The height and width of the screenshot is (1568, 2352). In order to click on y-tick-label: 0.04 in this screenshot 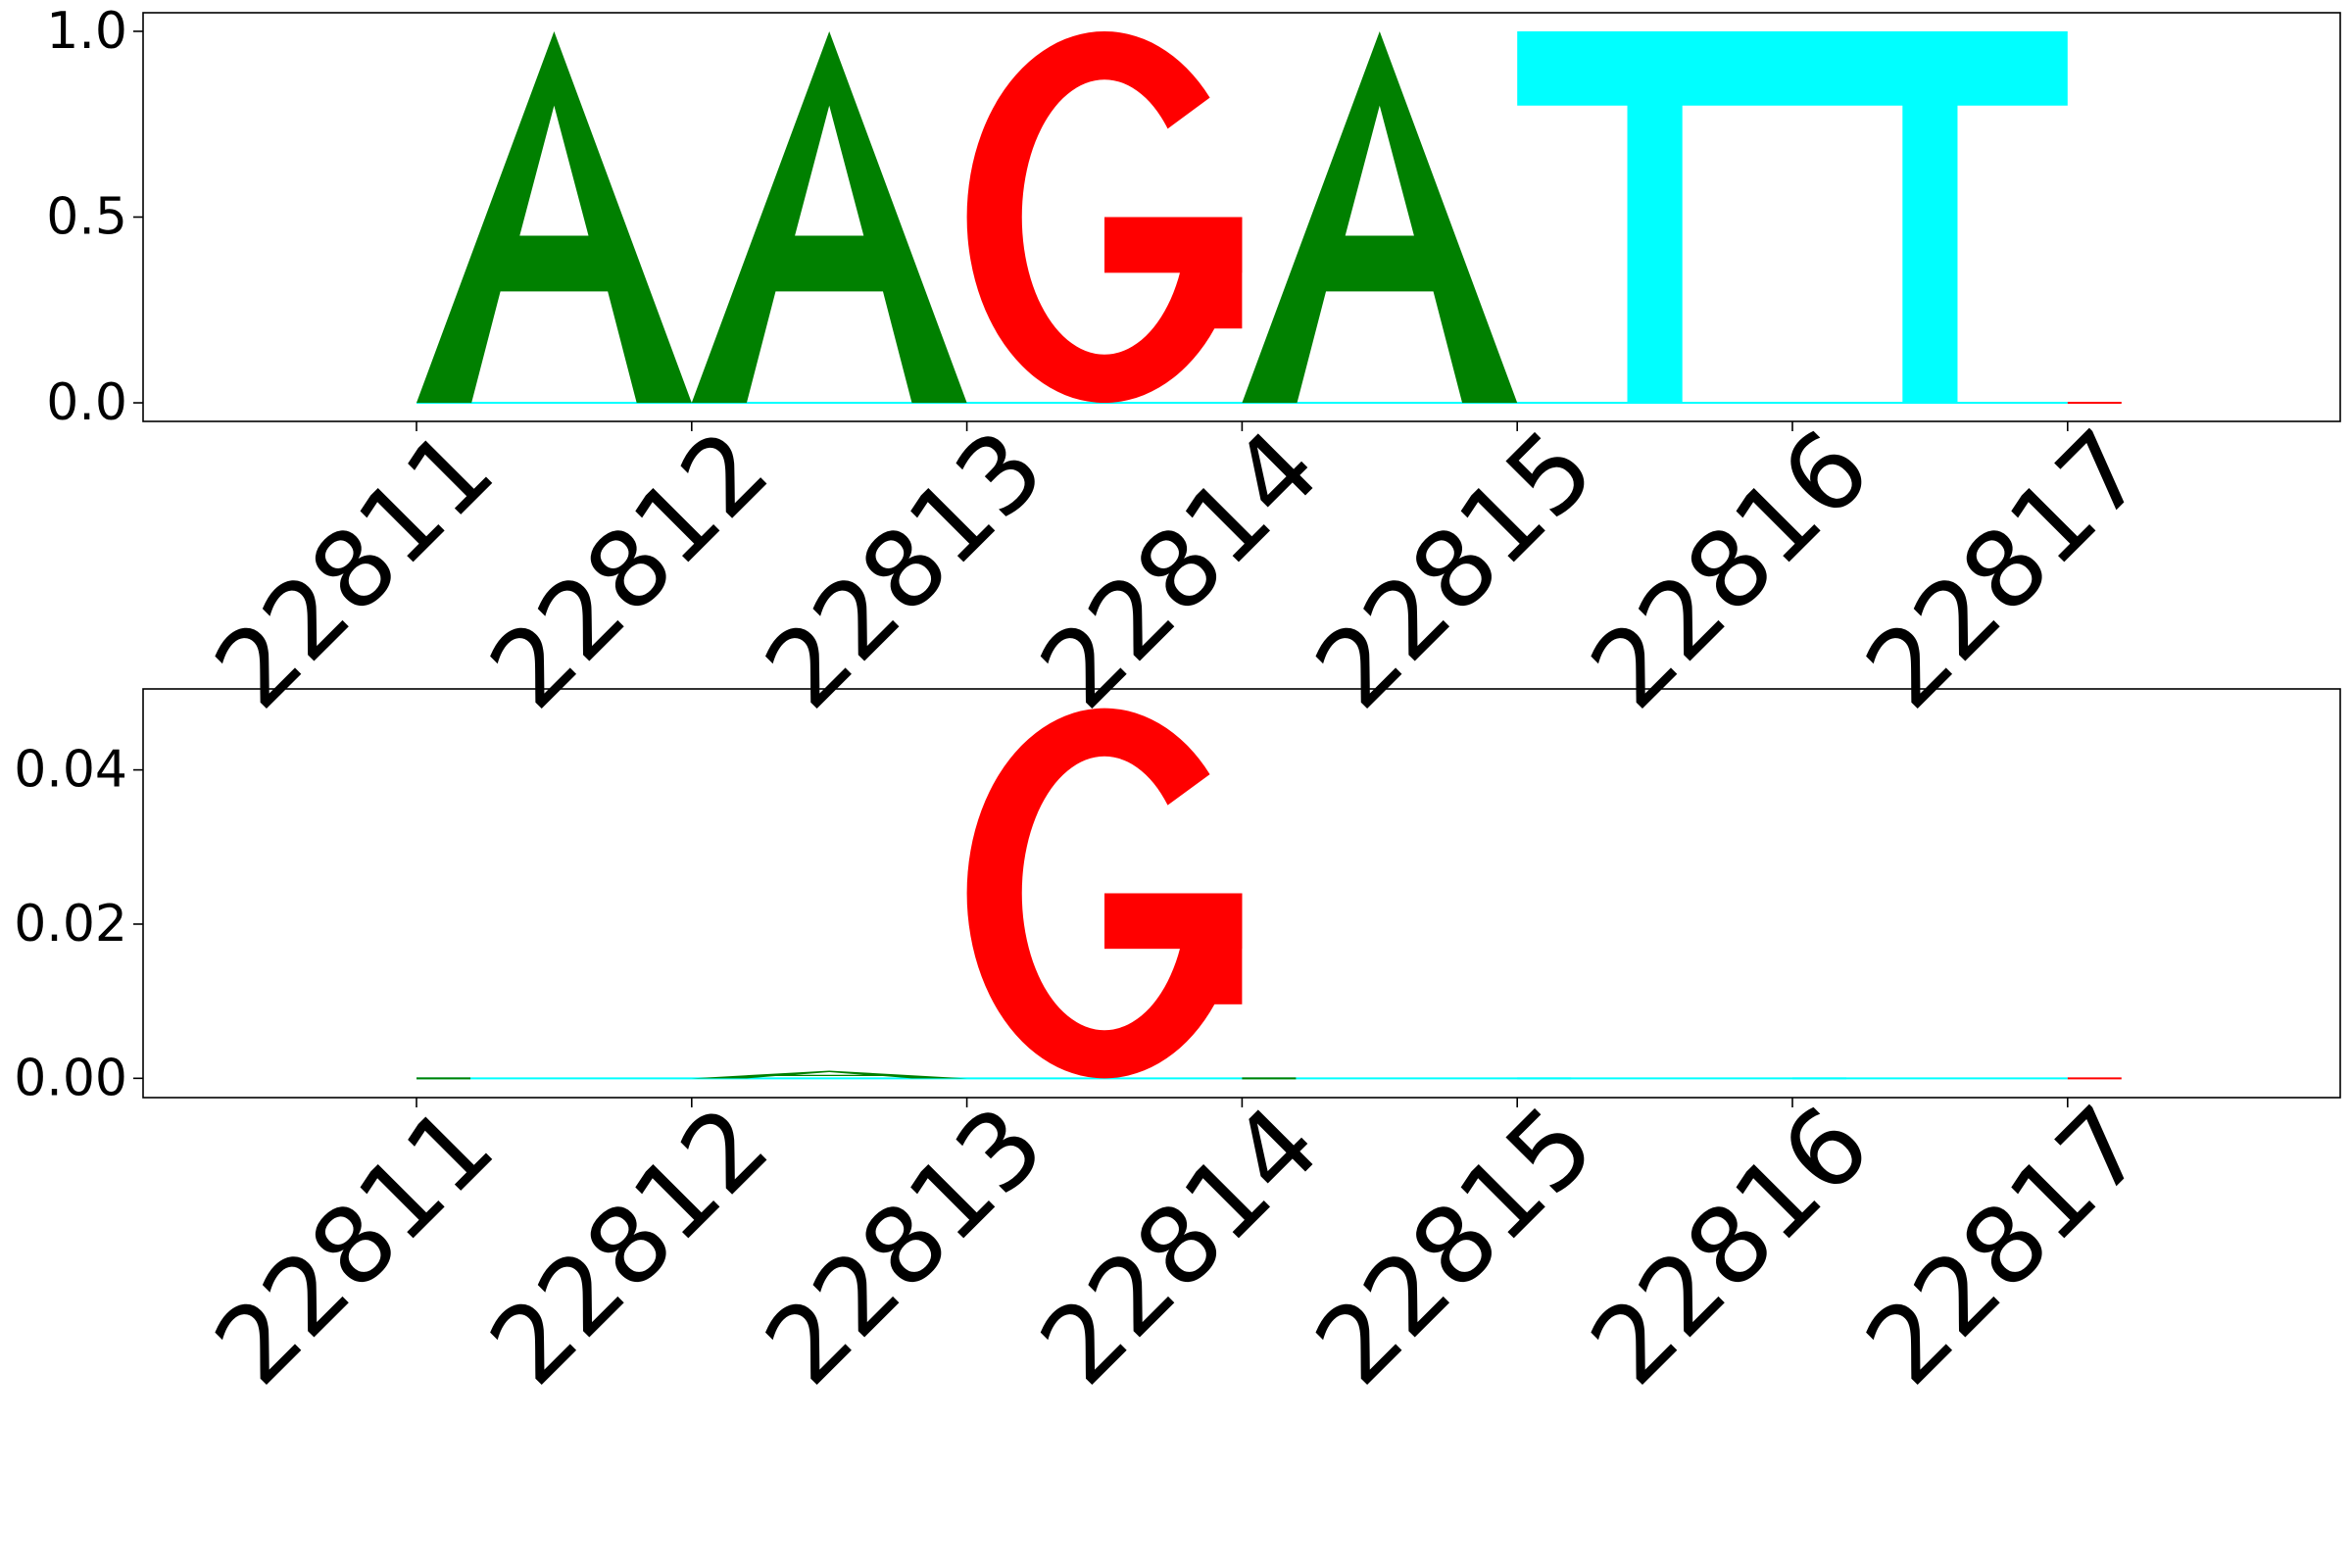, I will do `click(70, 770)`.